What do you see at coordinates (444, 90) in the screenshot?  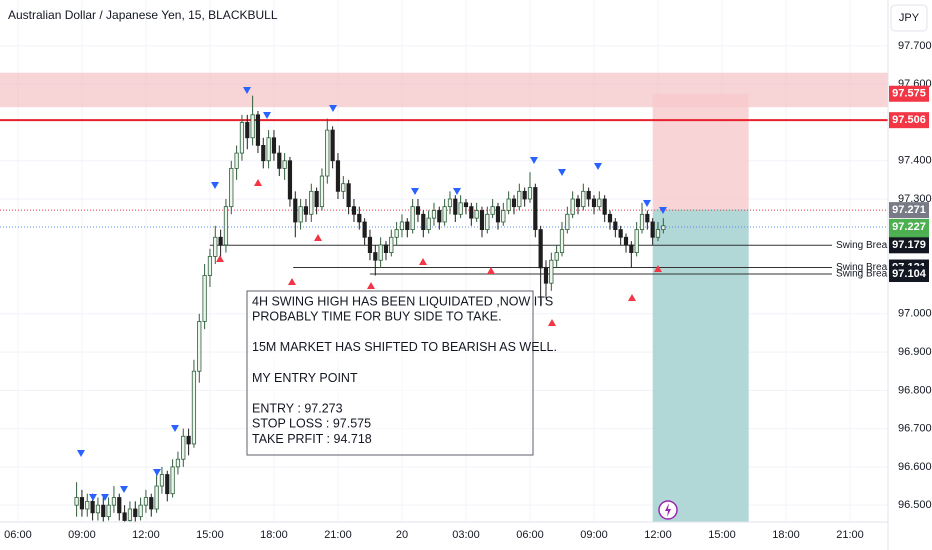 I see `supply-zone` at bounding box center [444, 90].